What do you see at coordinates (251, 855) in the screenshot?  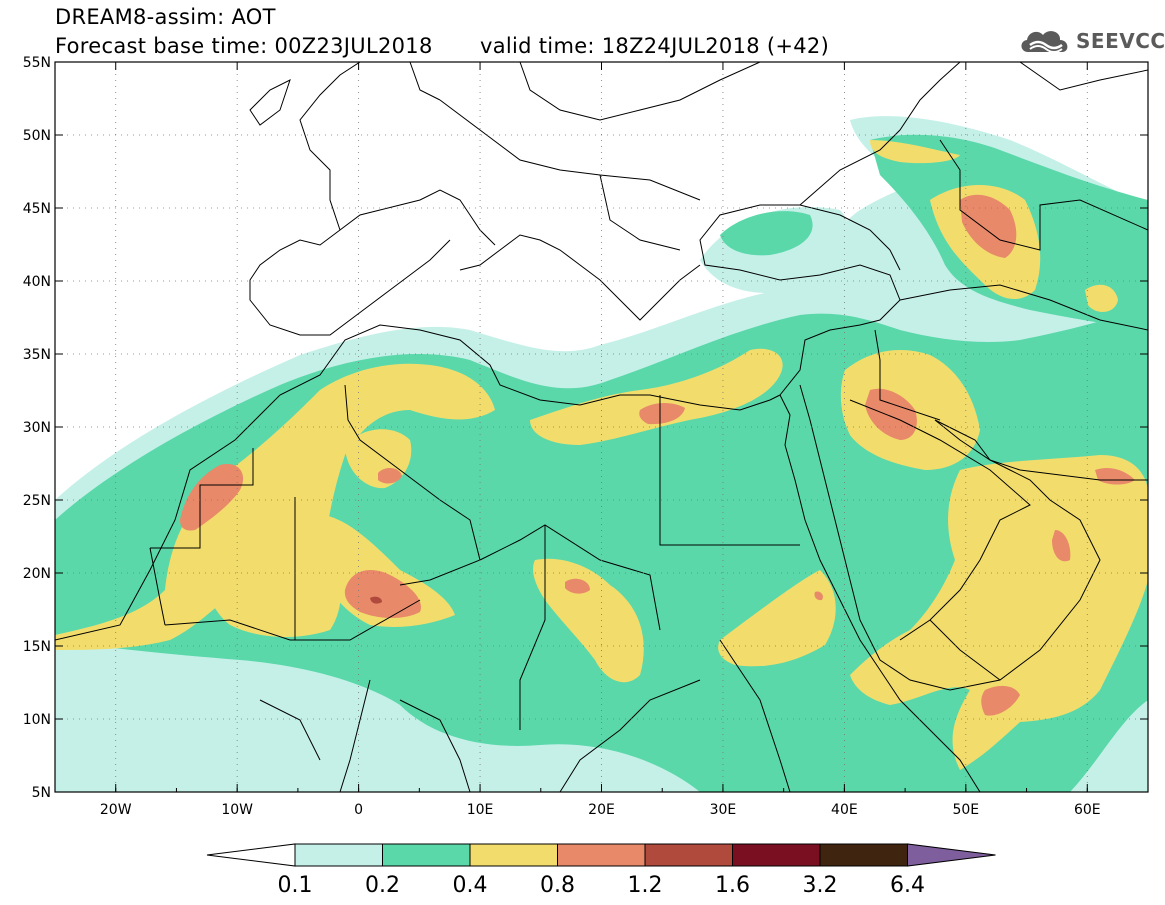 I see `colorbar-extend-low` at bounding box center [251, 855].